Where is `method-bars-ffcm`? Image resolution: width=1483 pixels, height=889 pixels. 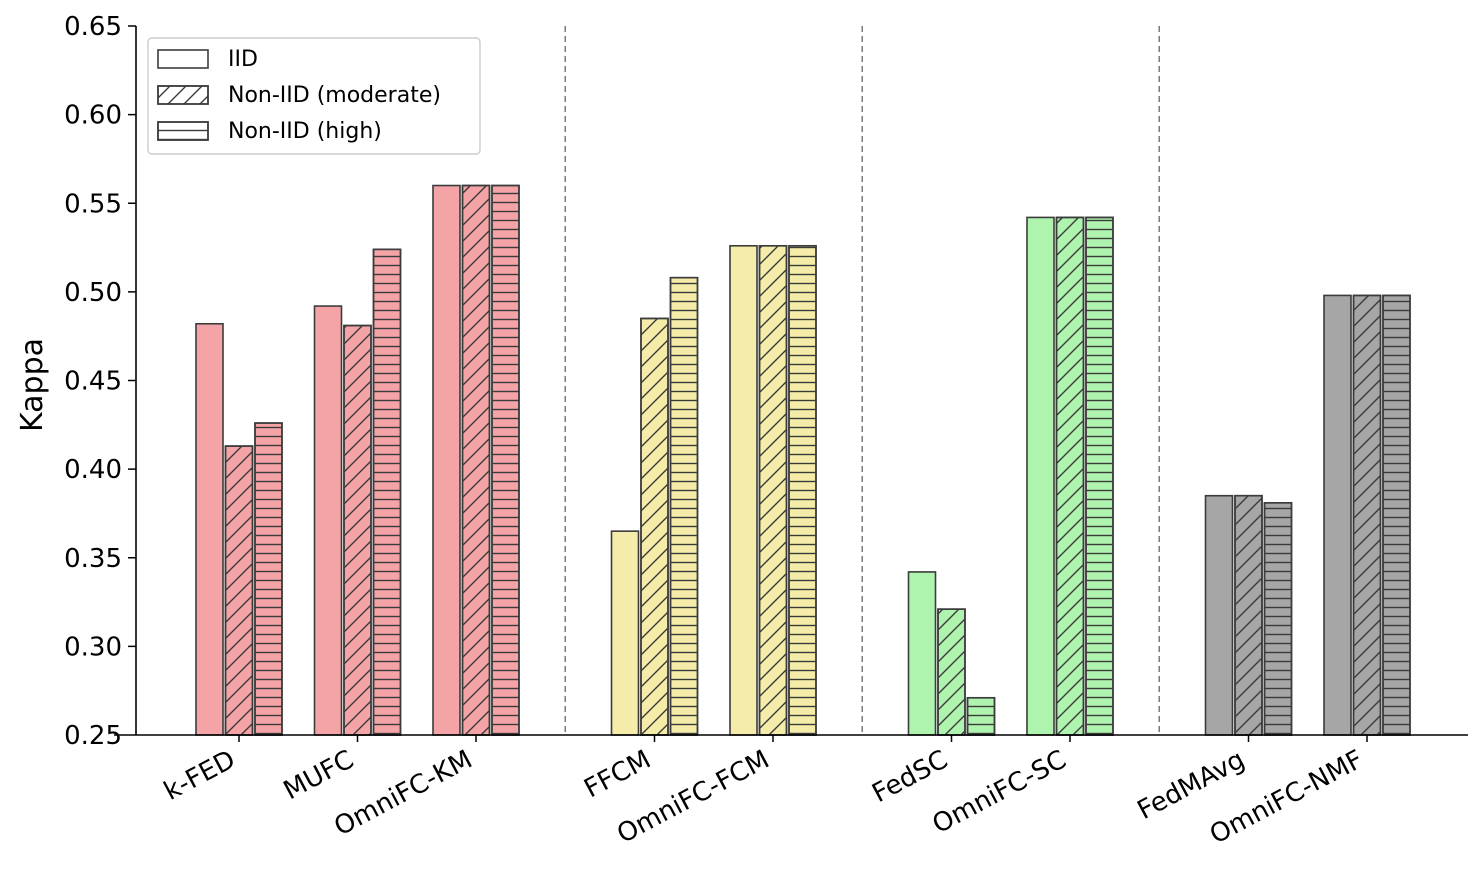 method-bars-ffcm is located at coordinates (654, 506).